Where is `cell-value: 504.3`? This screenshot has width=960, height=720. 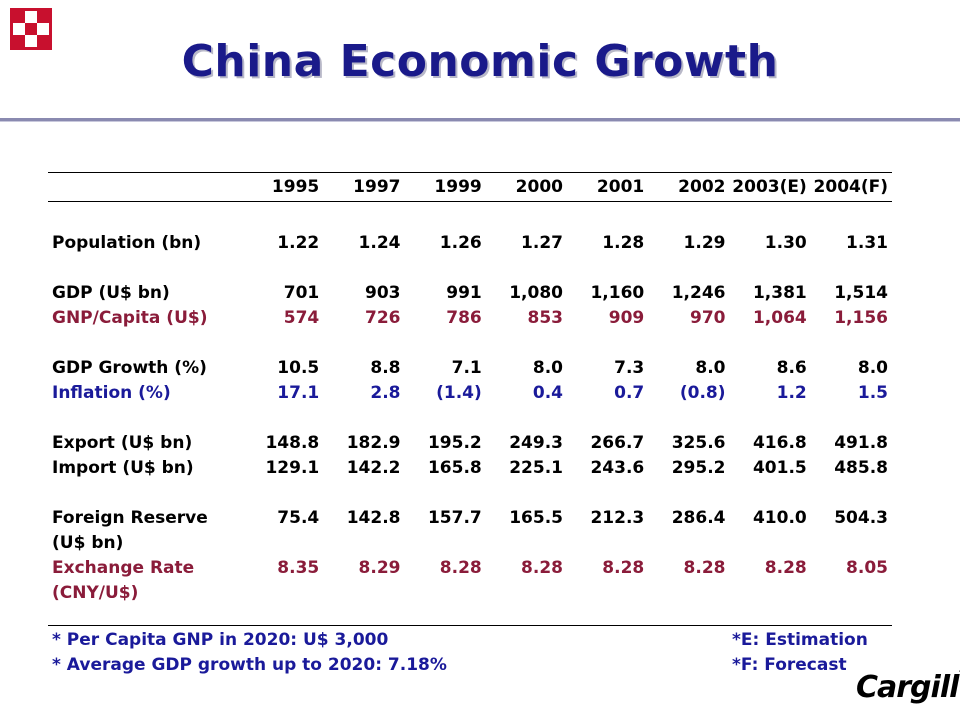 cell-value: 504.3 is located at coordinates (861, 517).